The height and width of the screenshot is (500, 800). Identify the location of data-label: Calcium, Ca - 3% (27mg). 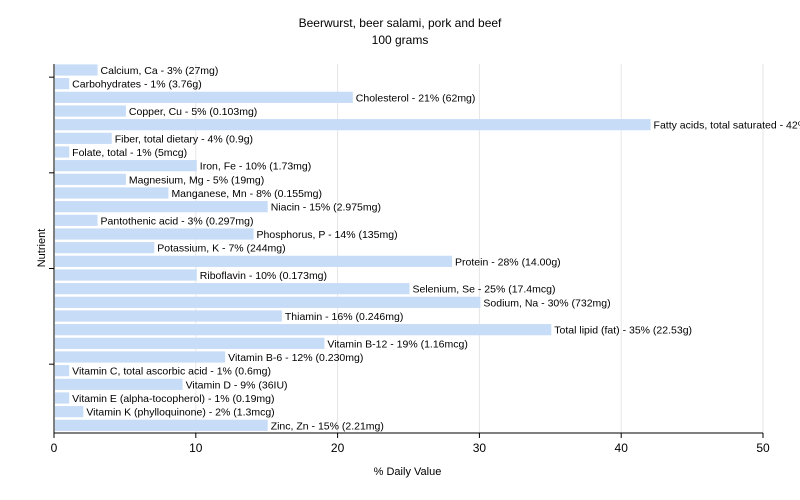
(160, 71).